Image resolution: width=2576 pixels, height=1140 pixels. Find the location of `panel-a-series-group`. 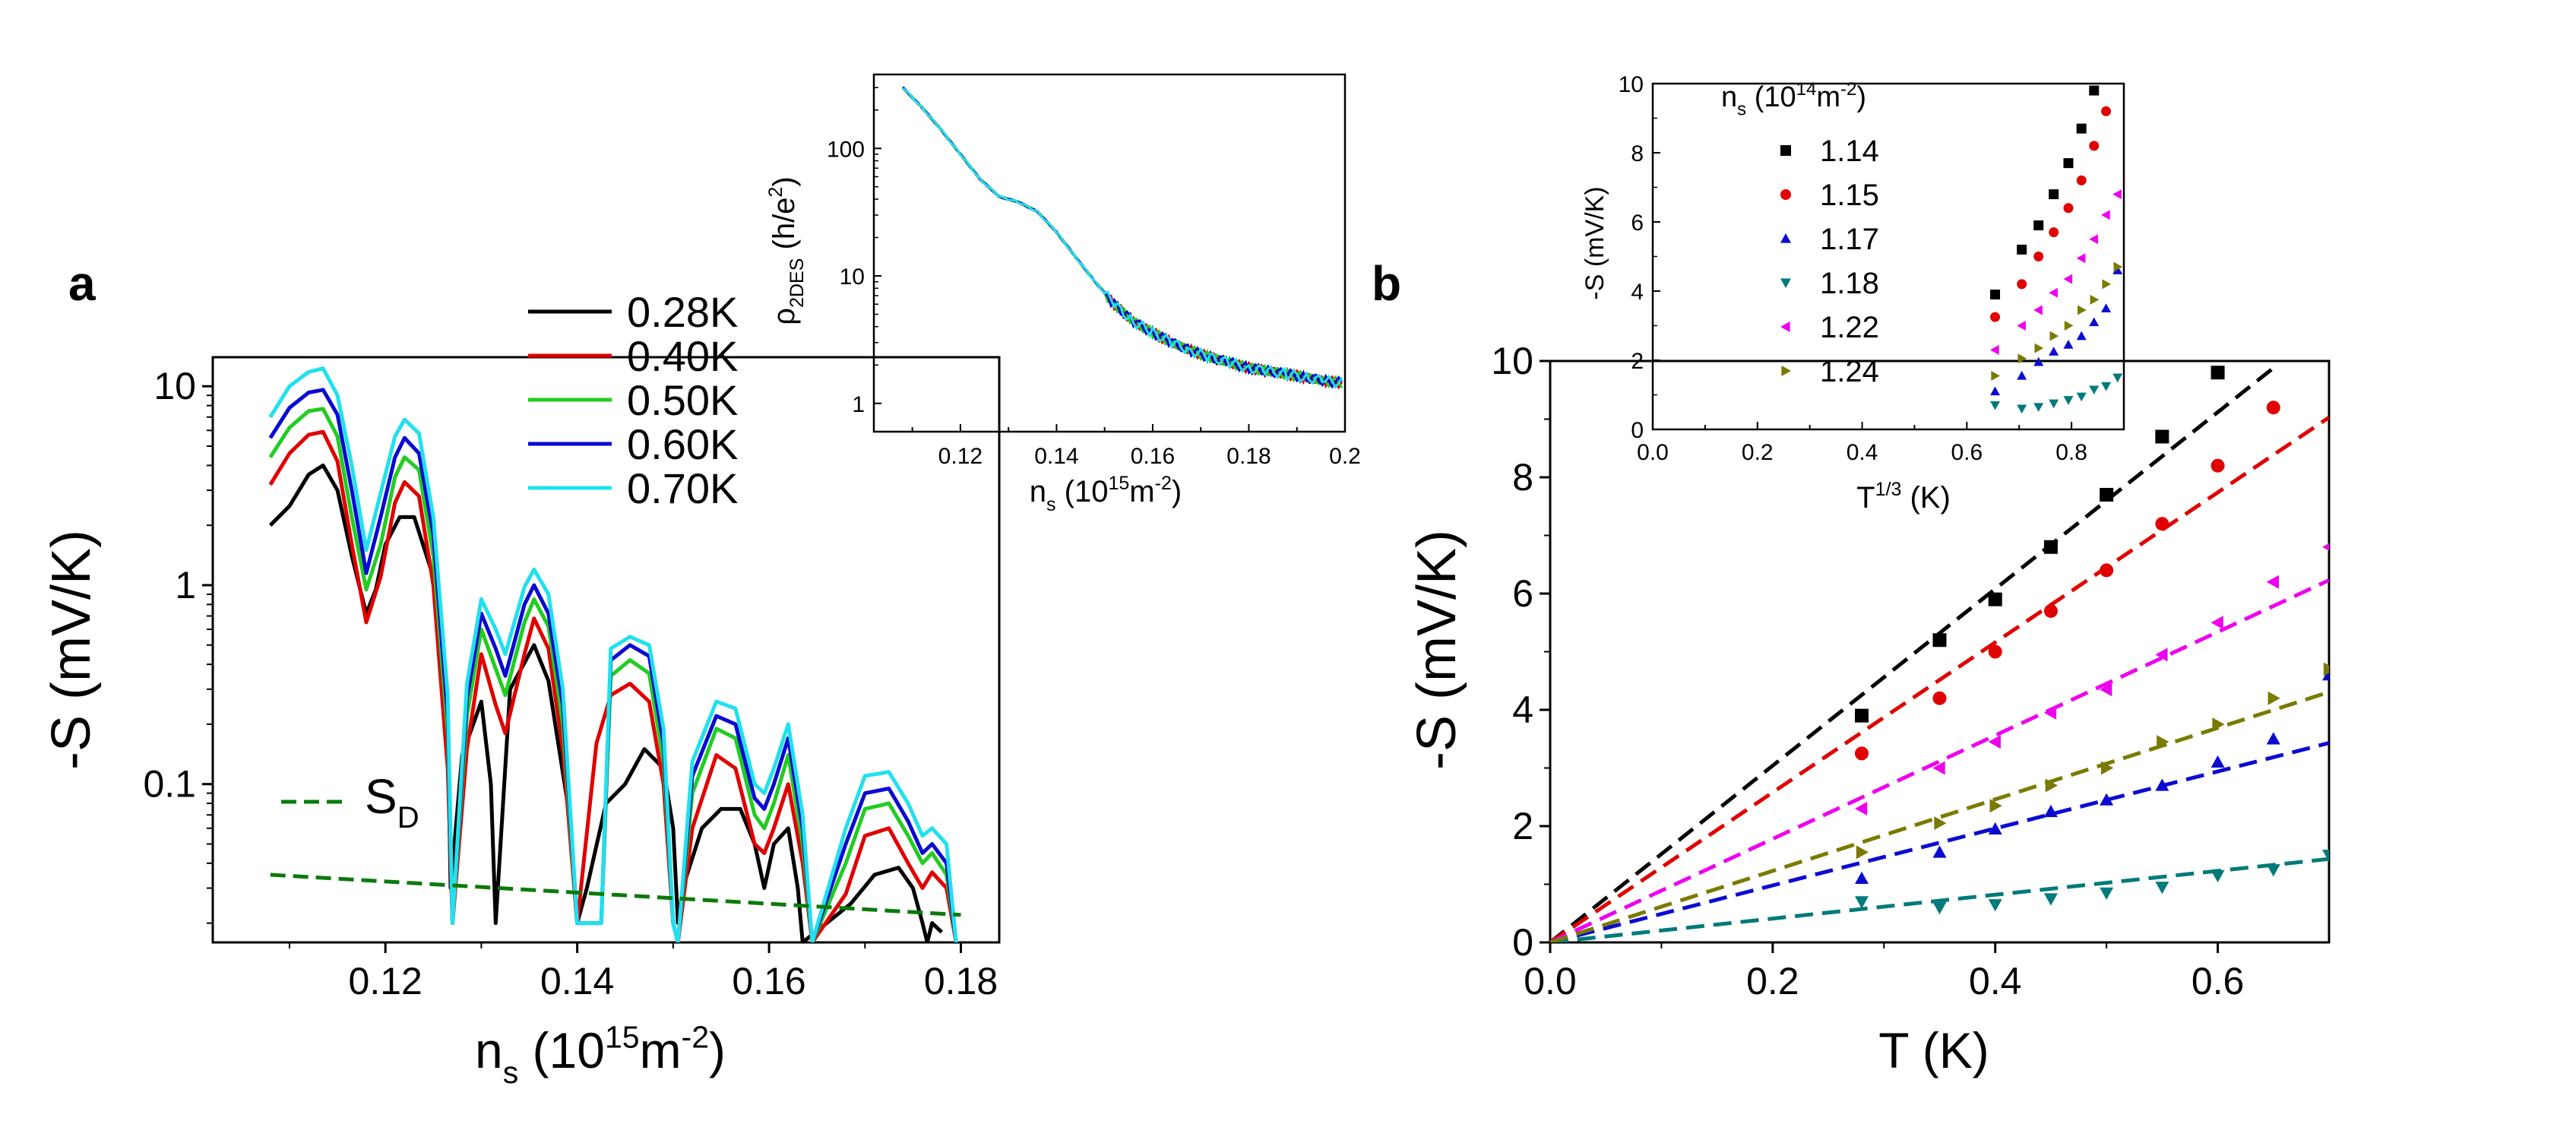

panel-a-series-group is located at coordinates (614, 654).